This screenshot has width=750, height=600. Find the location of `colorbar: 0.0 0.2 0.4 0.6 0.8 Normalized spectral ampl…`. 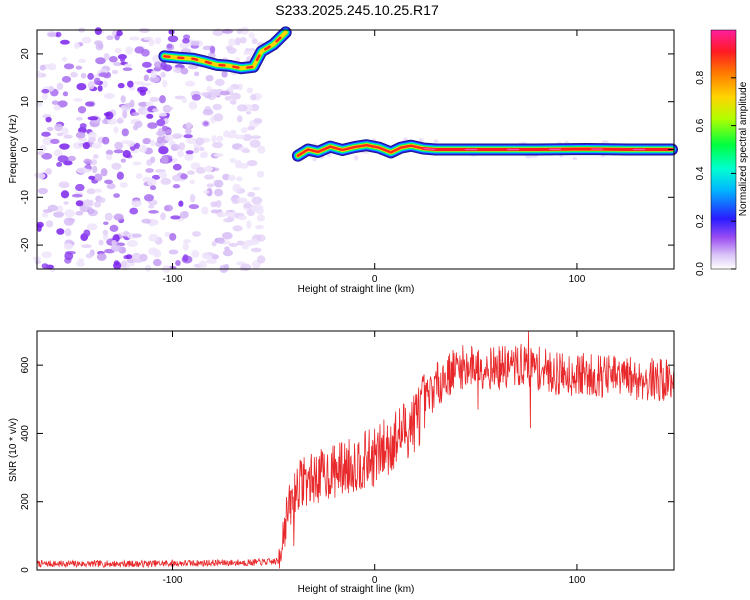

colorbar: 0.0 0.2 0.4 0.6 0.8 Normalized spectral ampl… is located at coordinates (722, 152).